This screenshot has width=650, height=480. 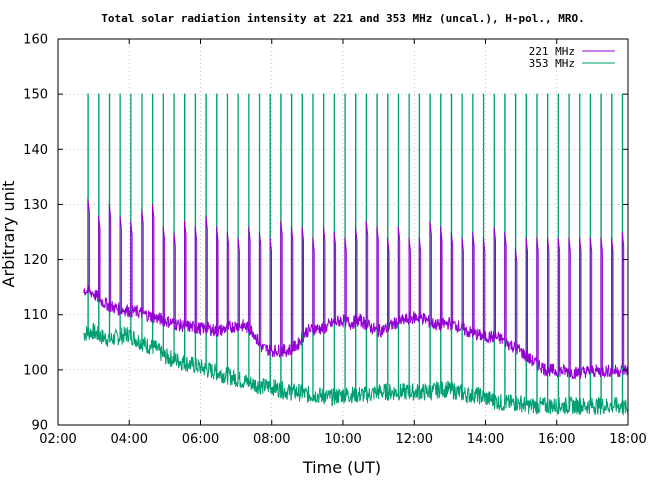 What do you see at coordinates (485, 439) in the screenshot?
I see `x-tick-label: 14:00` at bounding box center [485, 439].